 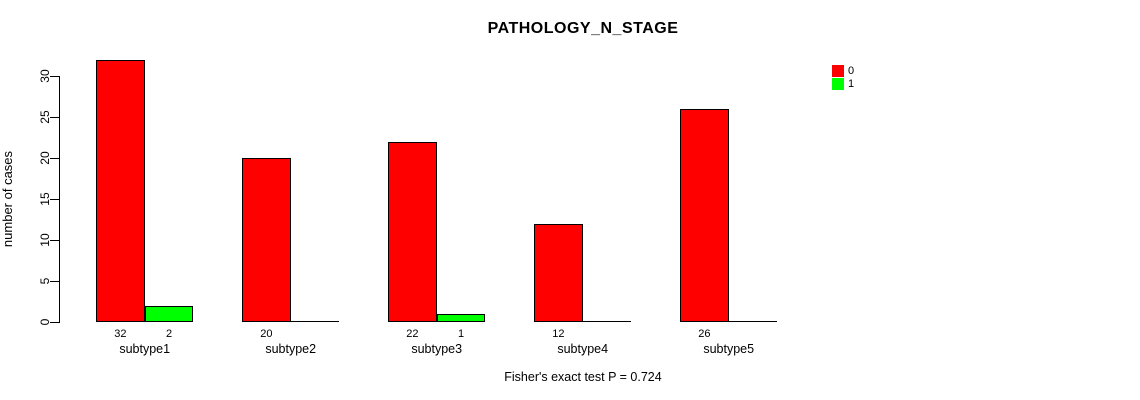 I want to click on y-tick-label: 30, so click(x=45, y=76).